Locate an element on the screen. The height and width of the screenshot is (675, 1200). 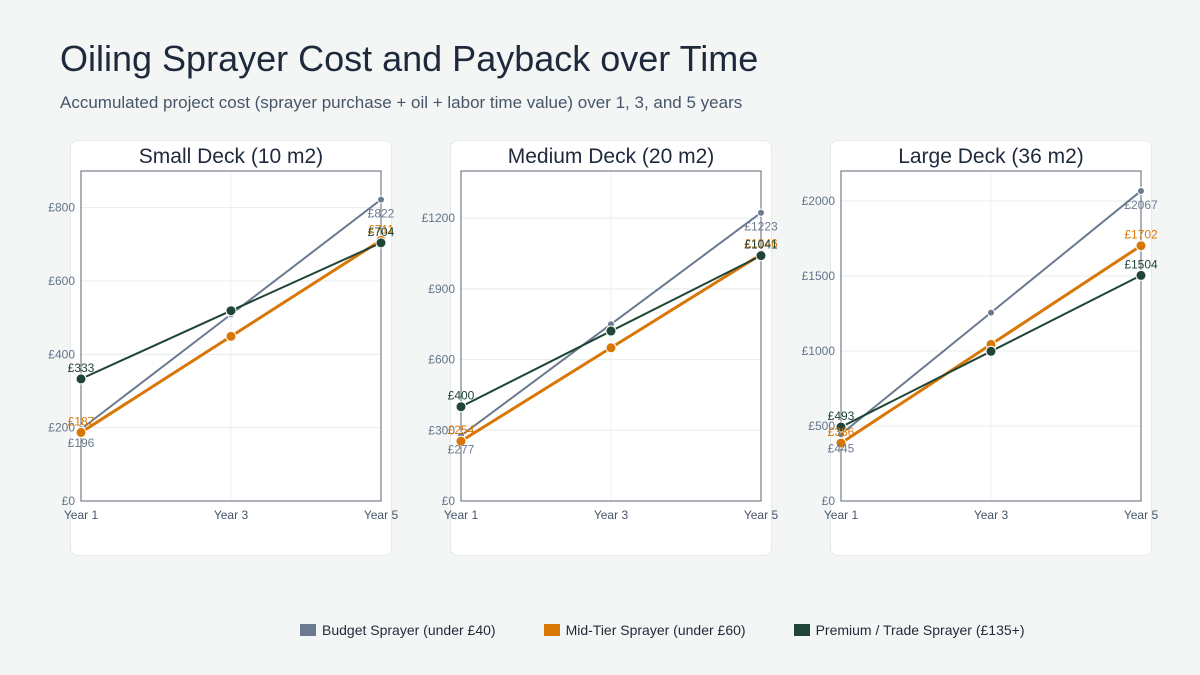
data-label: £1223 is located at coordinates (761, 227).